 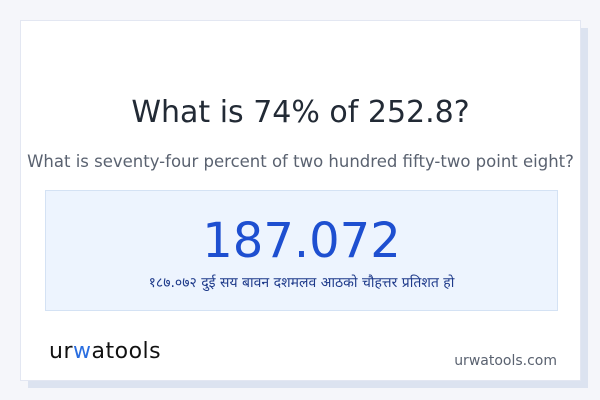 I want to click on logo: urwatools, so click(x=105, y=351).